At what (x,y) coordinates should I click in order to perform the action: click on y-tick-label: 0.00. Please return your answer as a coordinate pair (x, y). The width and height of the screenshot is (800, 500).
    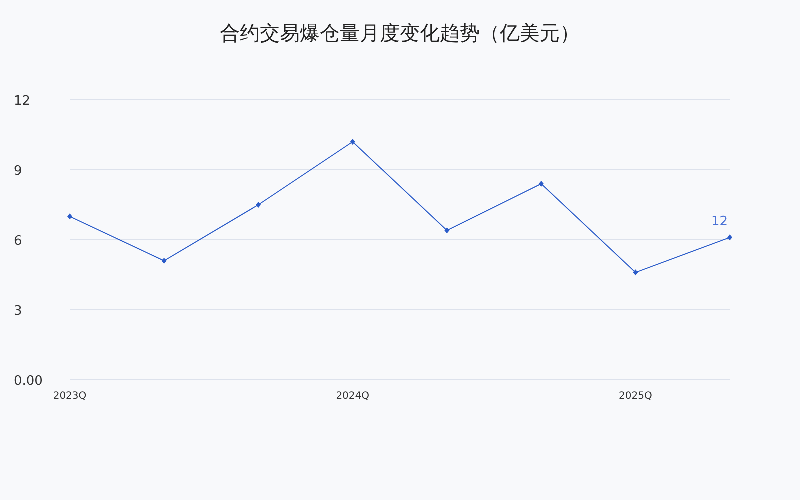
    Looking at the image, I should click on (28, 381).